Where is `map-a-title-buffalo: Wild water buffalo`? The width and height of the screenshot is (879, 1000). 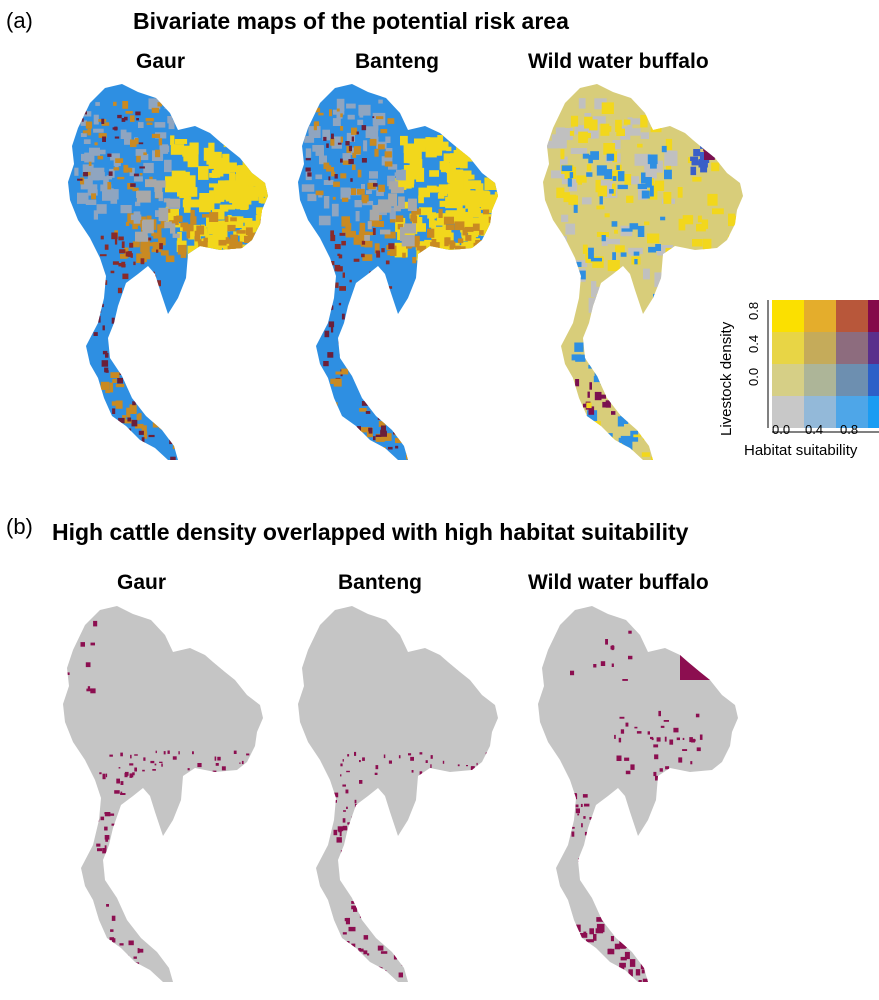
map-a-title-buffalo: Wild water buffalo is located at coordinates (618, 61).